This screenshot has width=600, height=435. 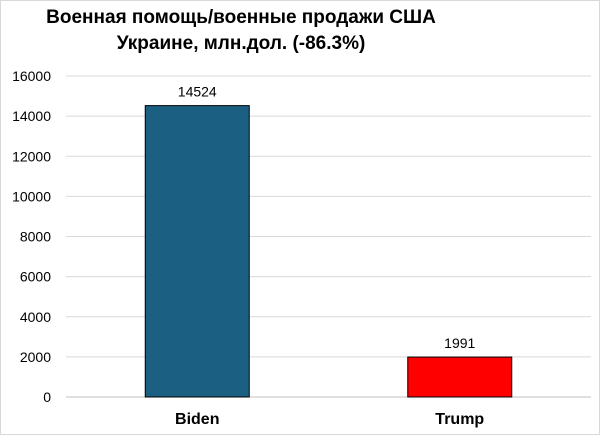 I want to click on x-tick-label: Trump, so click(x=459, y=419).